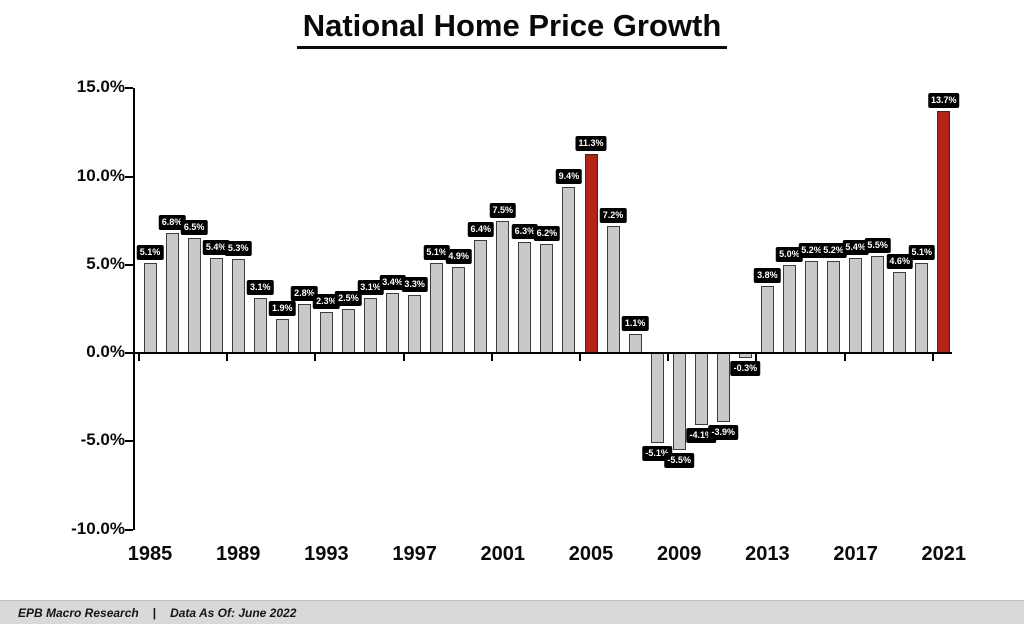  Describe the element at coordinates (789, 308) in the screenshot. I see `bar-2014` at that location.